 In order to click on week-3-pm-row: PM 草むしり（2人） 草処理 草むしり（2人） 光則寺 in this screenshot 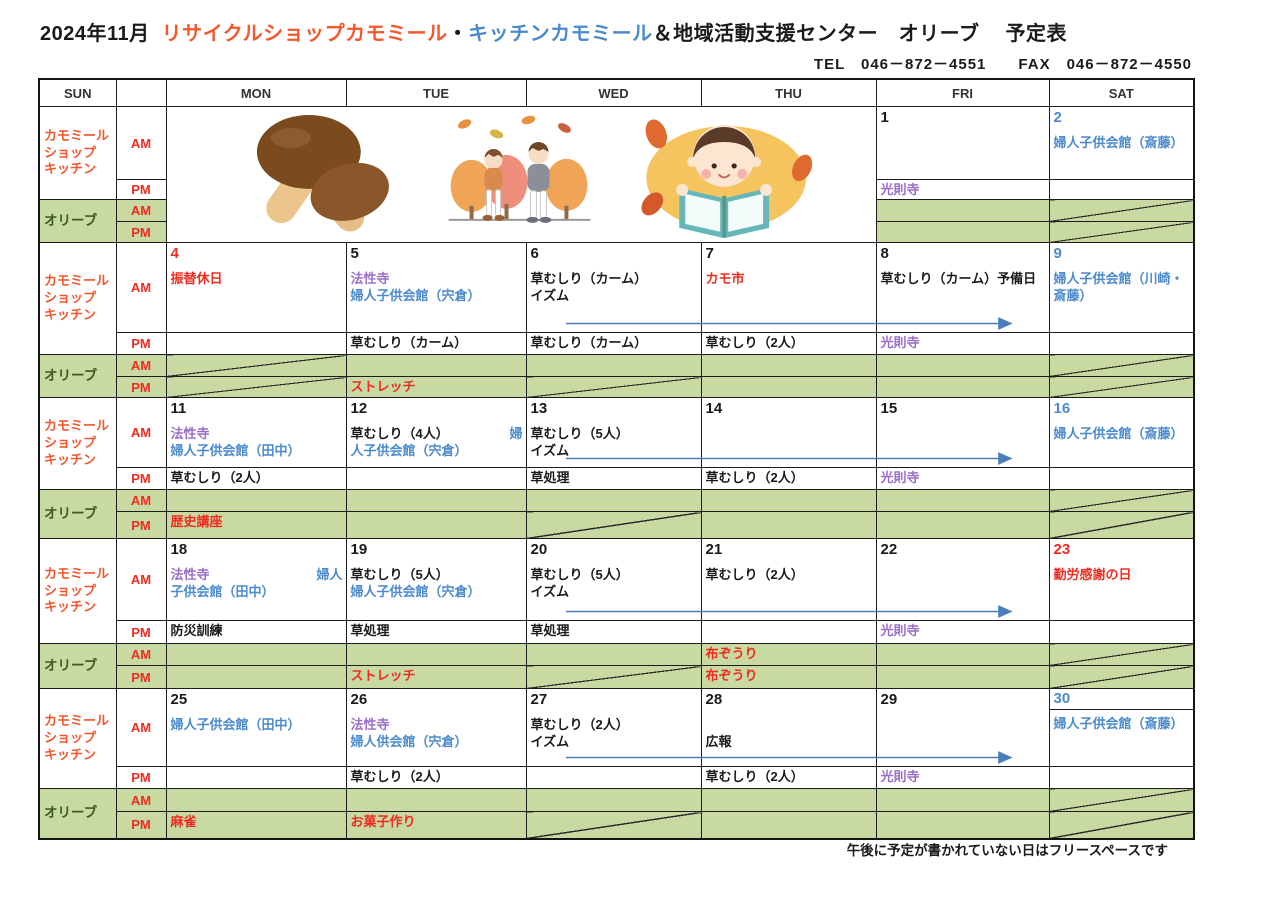, I will do `click(617, 478)`.